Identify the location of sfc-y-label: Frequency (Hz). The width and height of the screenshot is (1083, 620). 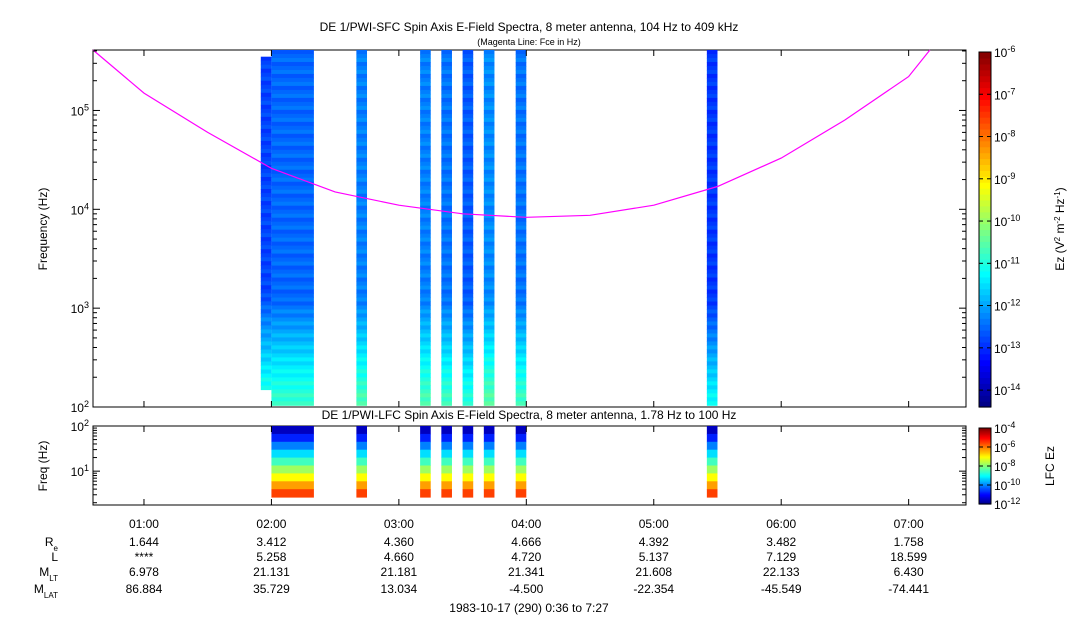
(43, 229).